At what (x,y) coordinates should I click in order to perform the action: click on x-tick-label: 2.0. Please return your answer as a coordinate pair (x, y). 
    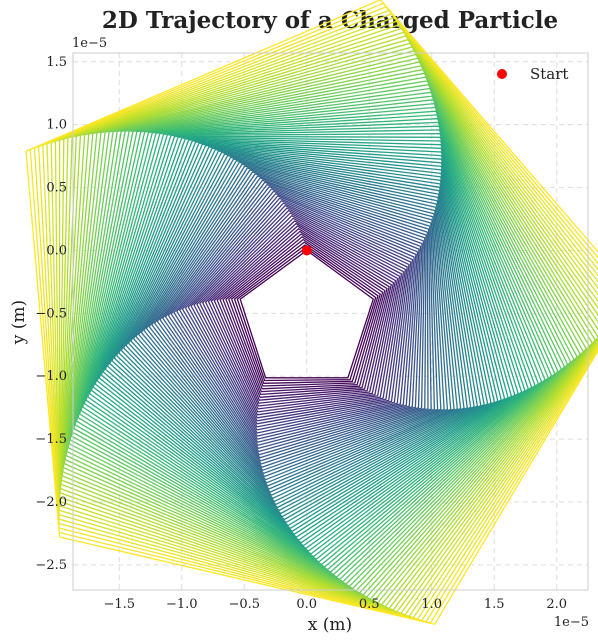
    Looking at the image, I should click on (556, 604).